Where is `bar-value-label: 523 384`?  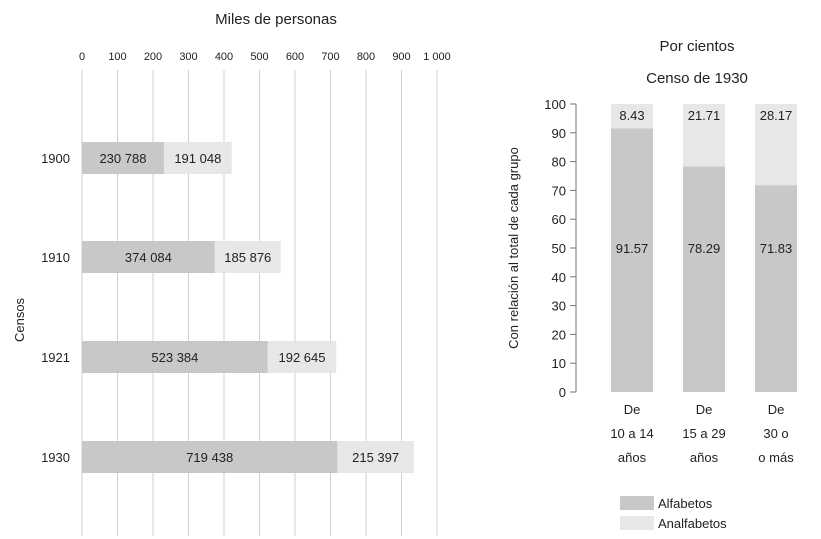
bar-value-label: 523 384 is located at coordinates (174, 357).